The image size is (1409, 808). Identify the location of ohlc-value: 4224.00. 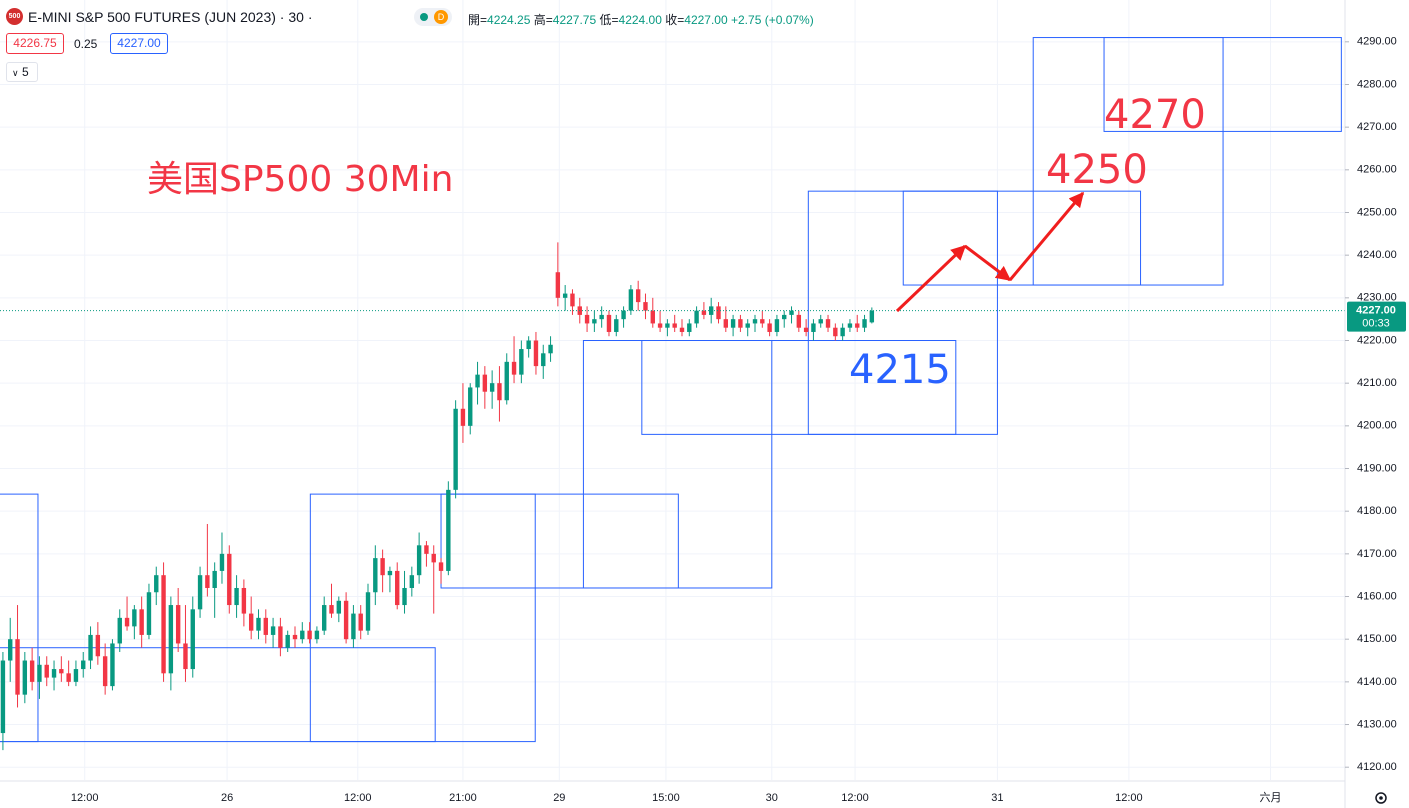
(640, 20).